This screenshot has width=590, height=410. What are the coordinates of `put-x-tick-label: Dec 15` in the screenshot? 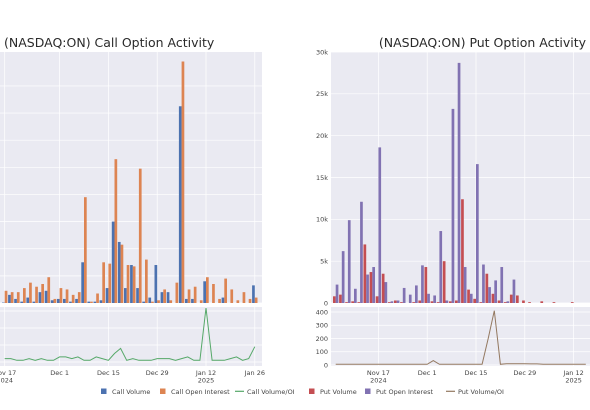 It's located at (476, 373).